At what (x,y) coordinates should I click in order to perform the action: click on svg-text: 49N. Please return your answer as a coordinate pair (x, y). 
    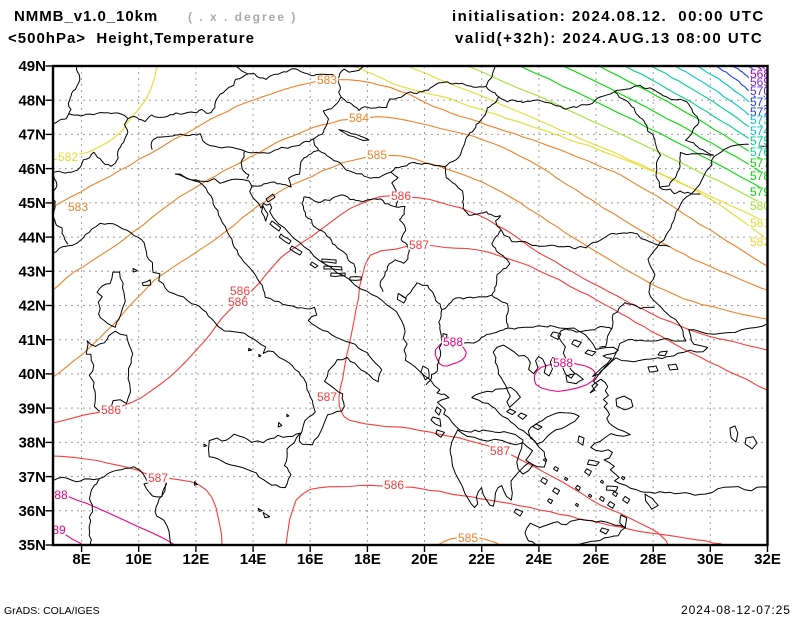
    Looking at the image, I should click on (32, 66).